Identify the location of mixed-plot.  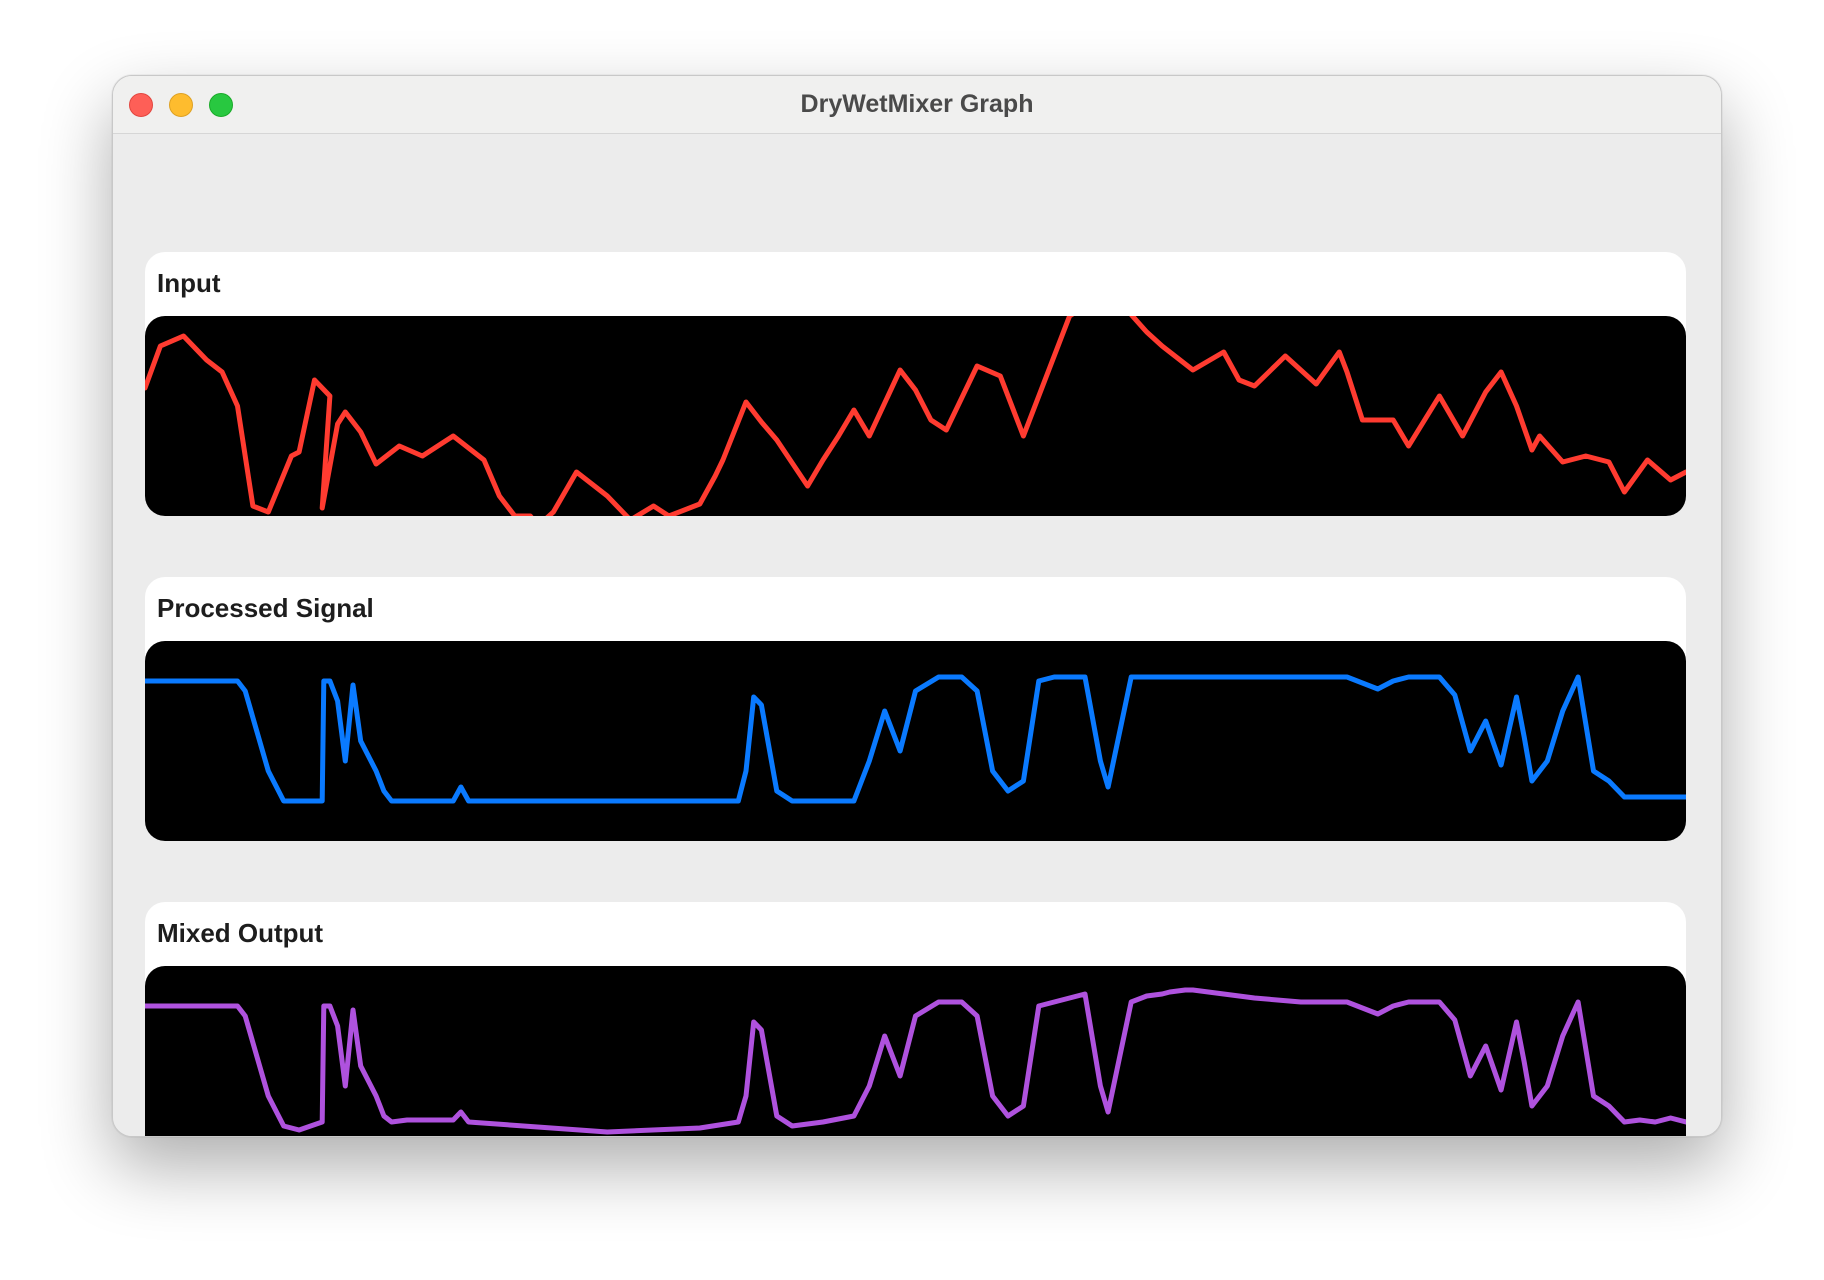
(915, 1051).